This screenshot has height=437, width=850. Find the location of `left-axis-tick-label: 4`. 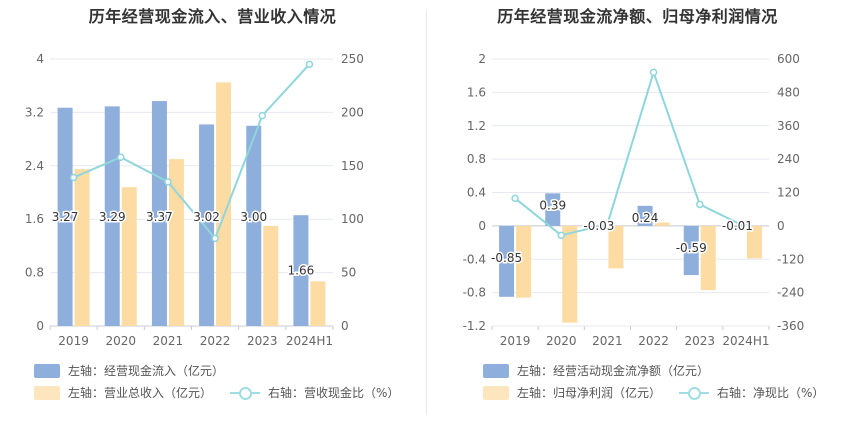

left-axis-tick-label: 4 is located at coordinates (40, 59).